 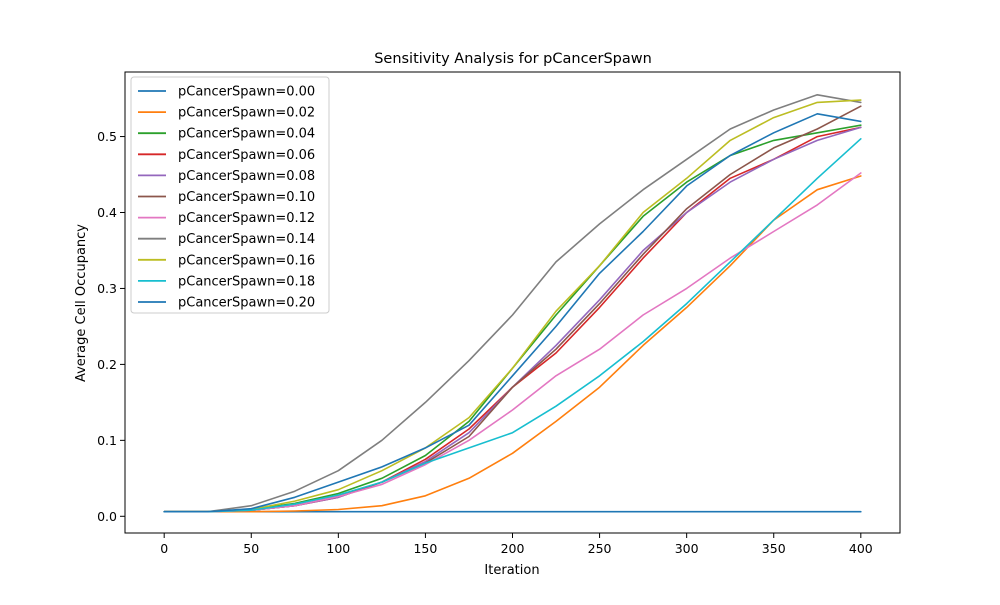 I want to click on legend-label-5: pCancerSpawn=0.10, so click(x=246, y=197).